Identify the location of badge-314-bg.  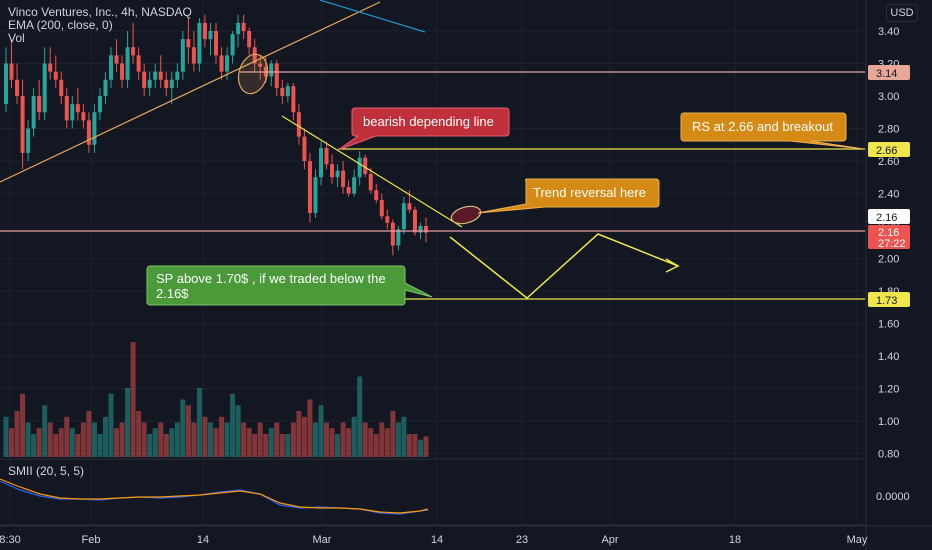
(889, 72).